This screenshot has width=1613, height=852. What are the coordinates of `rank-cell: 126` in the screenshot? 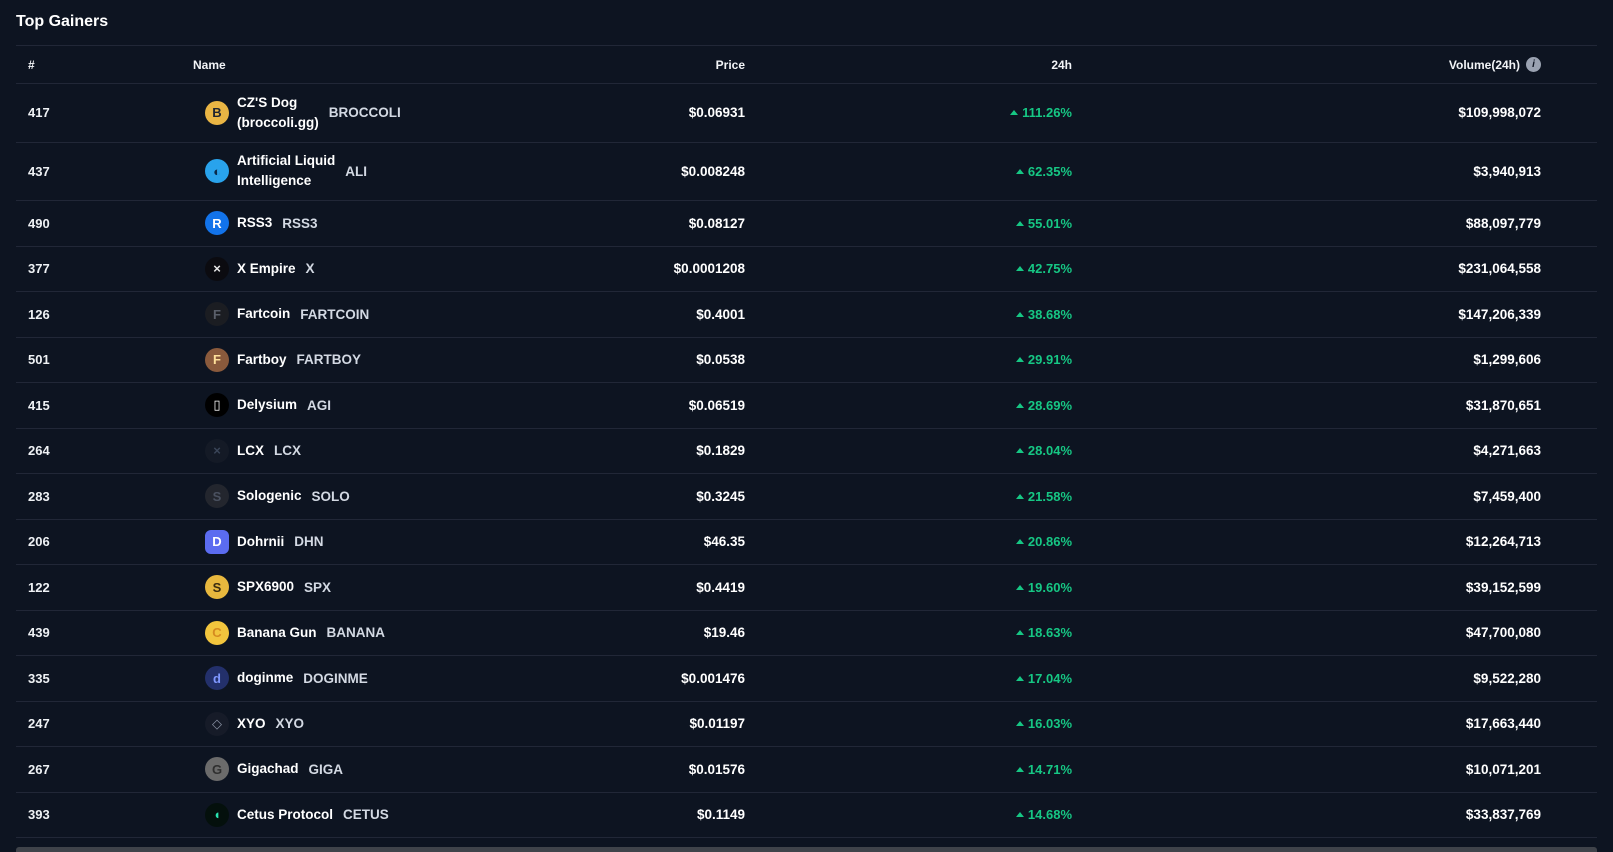 It's located at (39, 314).